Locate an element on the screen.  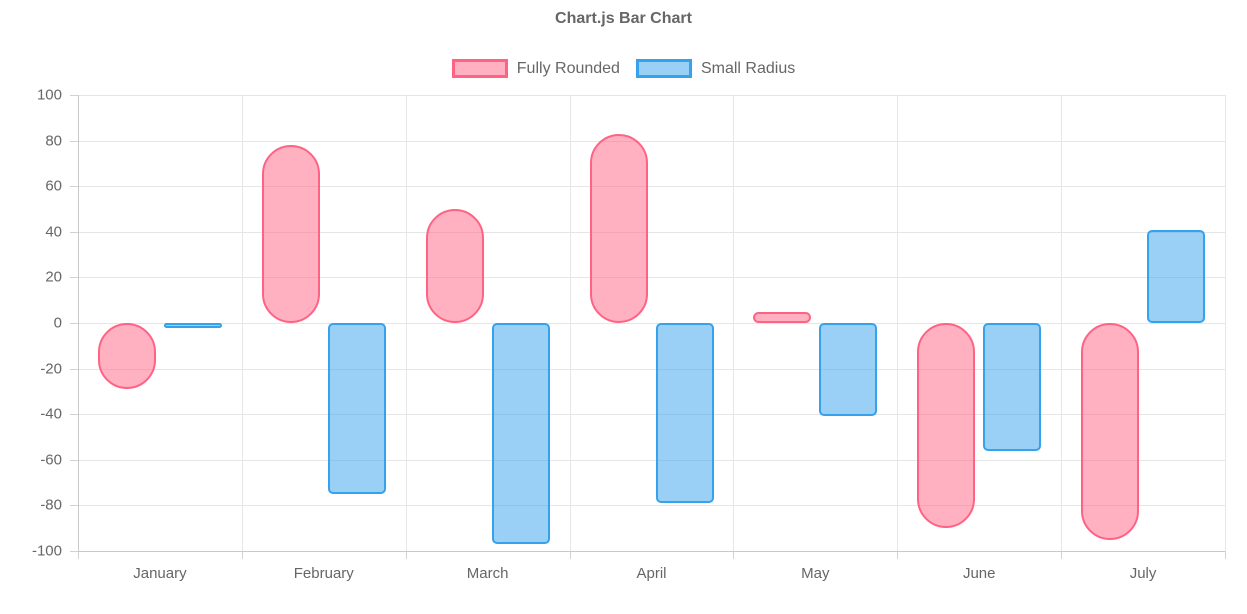
y-tick-label: -80 is located at coordinates (51, 505).